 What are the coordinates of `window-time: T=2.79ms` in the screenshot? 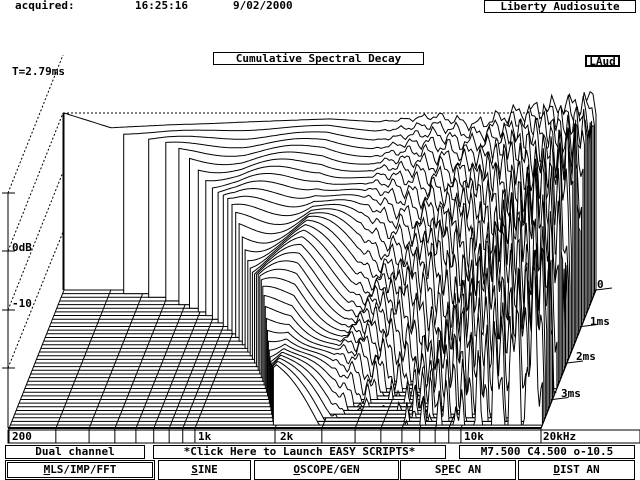 It's located at (38, 71).